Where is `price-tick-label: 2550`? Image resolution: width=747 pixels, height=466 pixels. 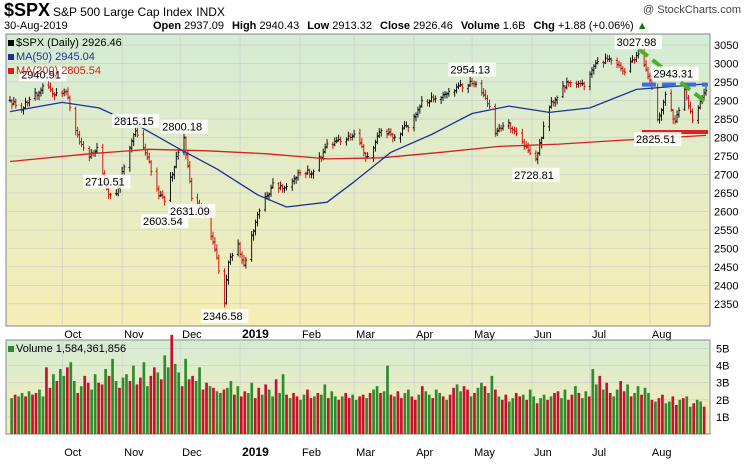 price-tick-label: 2550 is located at coordinates (726, 231).